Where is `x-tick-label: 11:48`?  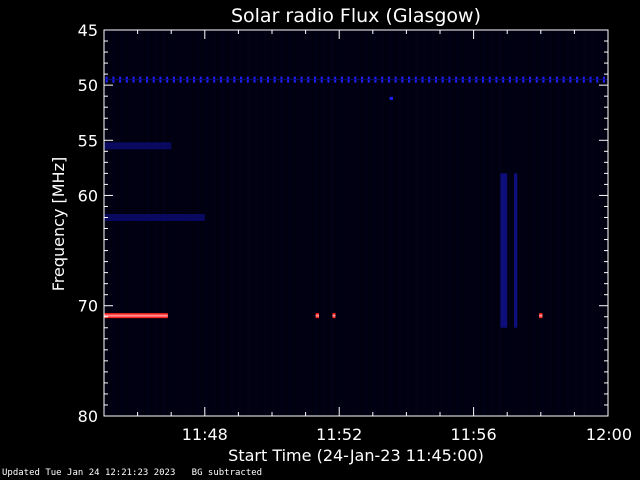 x-tick-label: 11:48 is located at coordinates (205, 434).